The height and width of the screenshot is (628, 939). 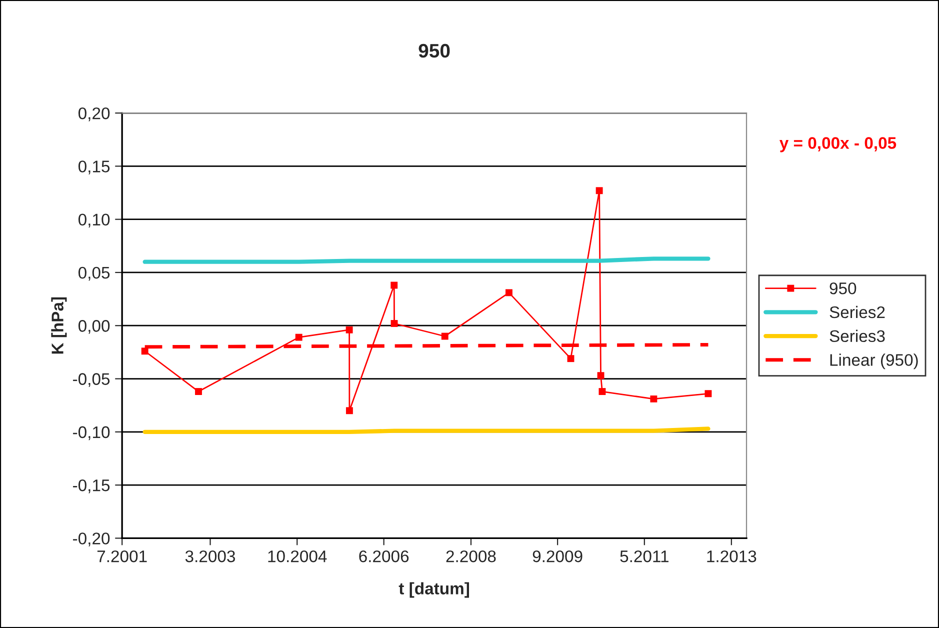 What do you see at coordinates (644, 556) in the screenshot?
I see `x-tick-label: 5.2011` at bounding box center [644, 556].